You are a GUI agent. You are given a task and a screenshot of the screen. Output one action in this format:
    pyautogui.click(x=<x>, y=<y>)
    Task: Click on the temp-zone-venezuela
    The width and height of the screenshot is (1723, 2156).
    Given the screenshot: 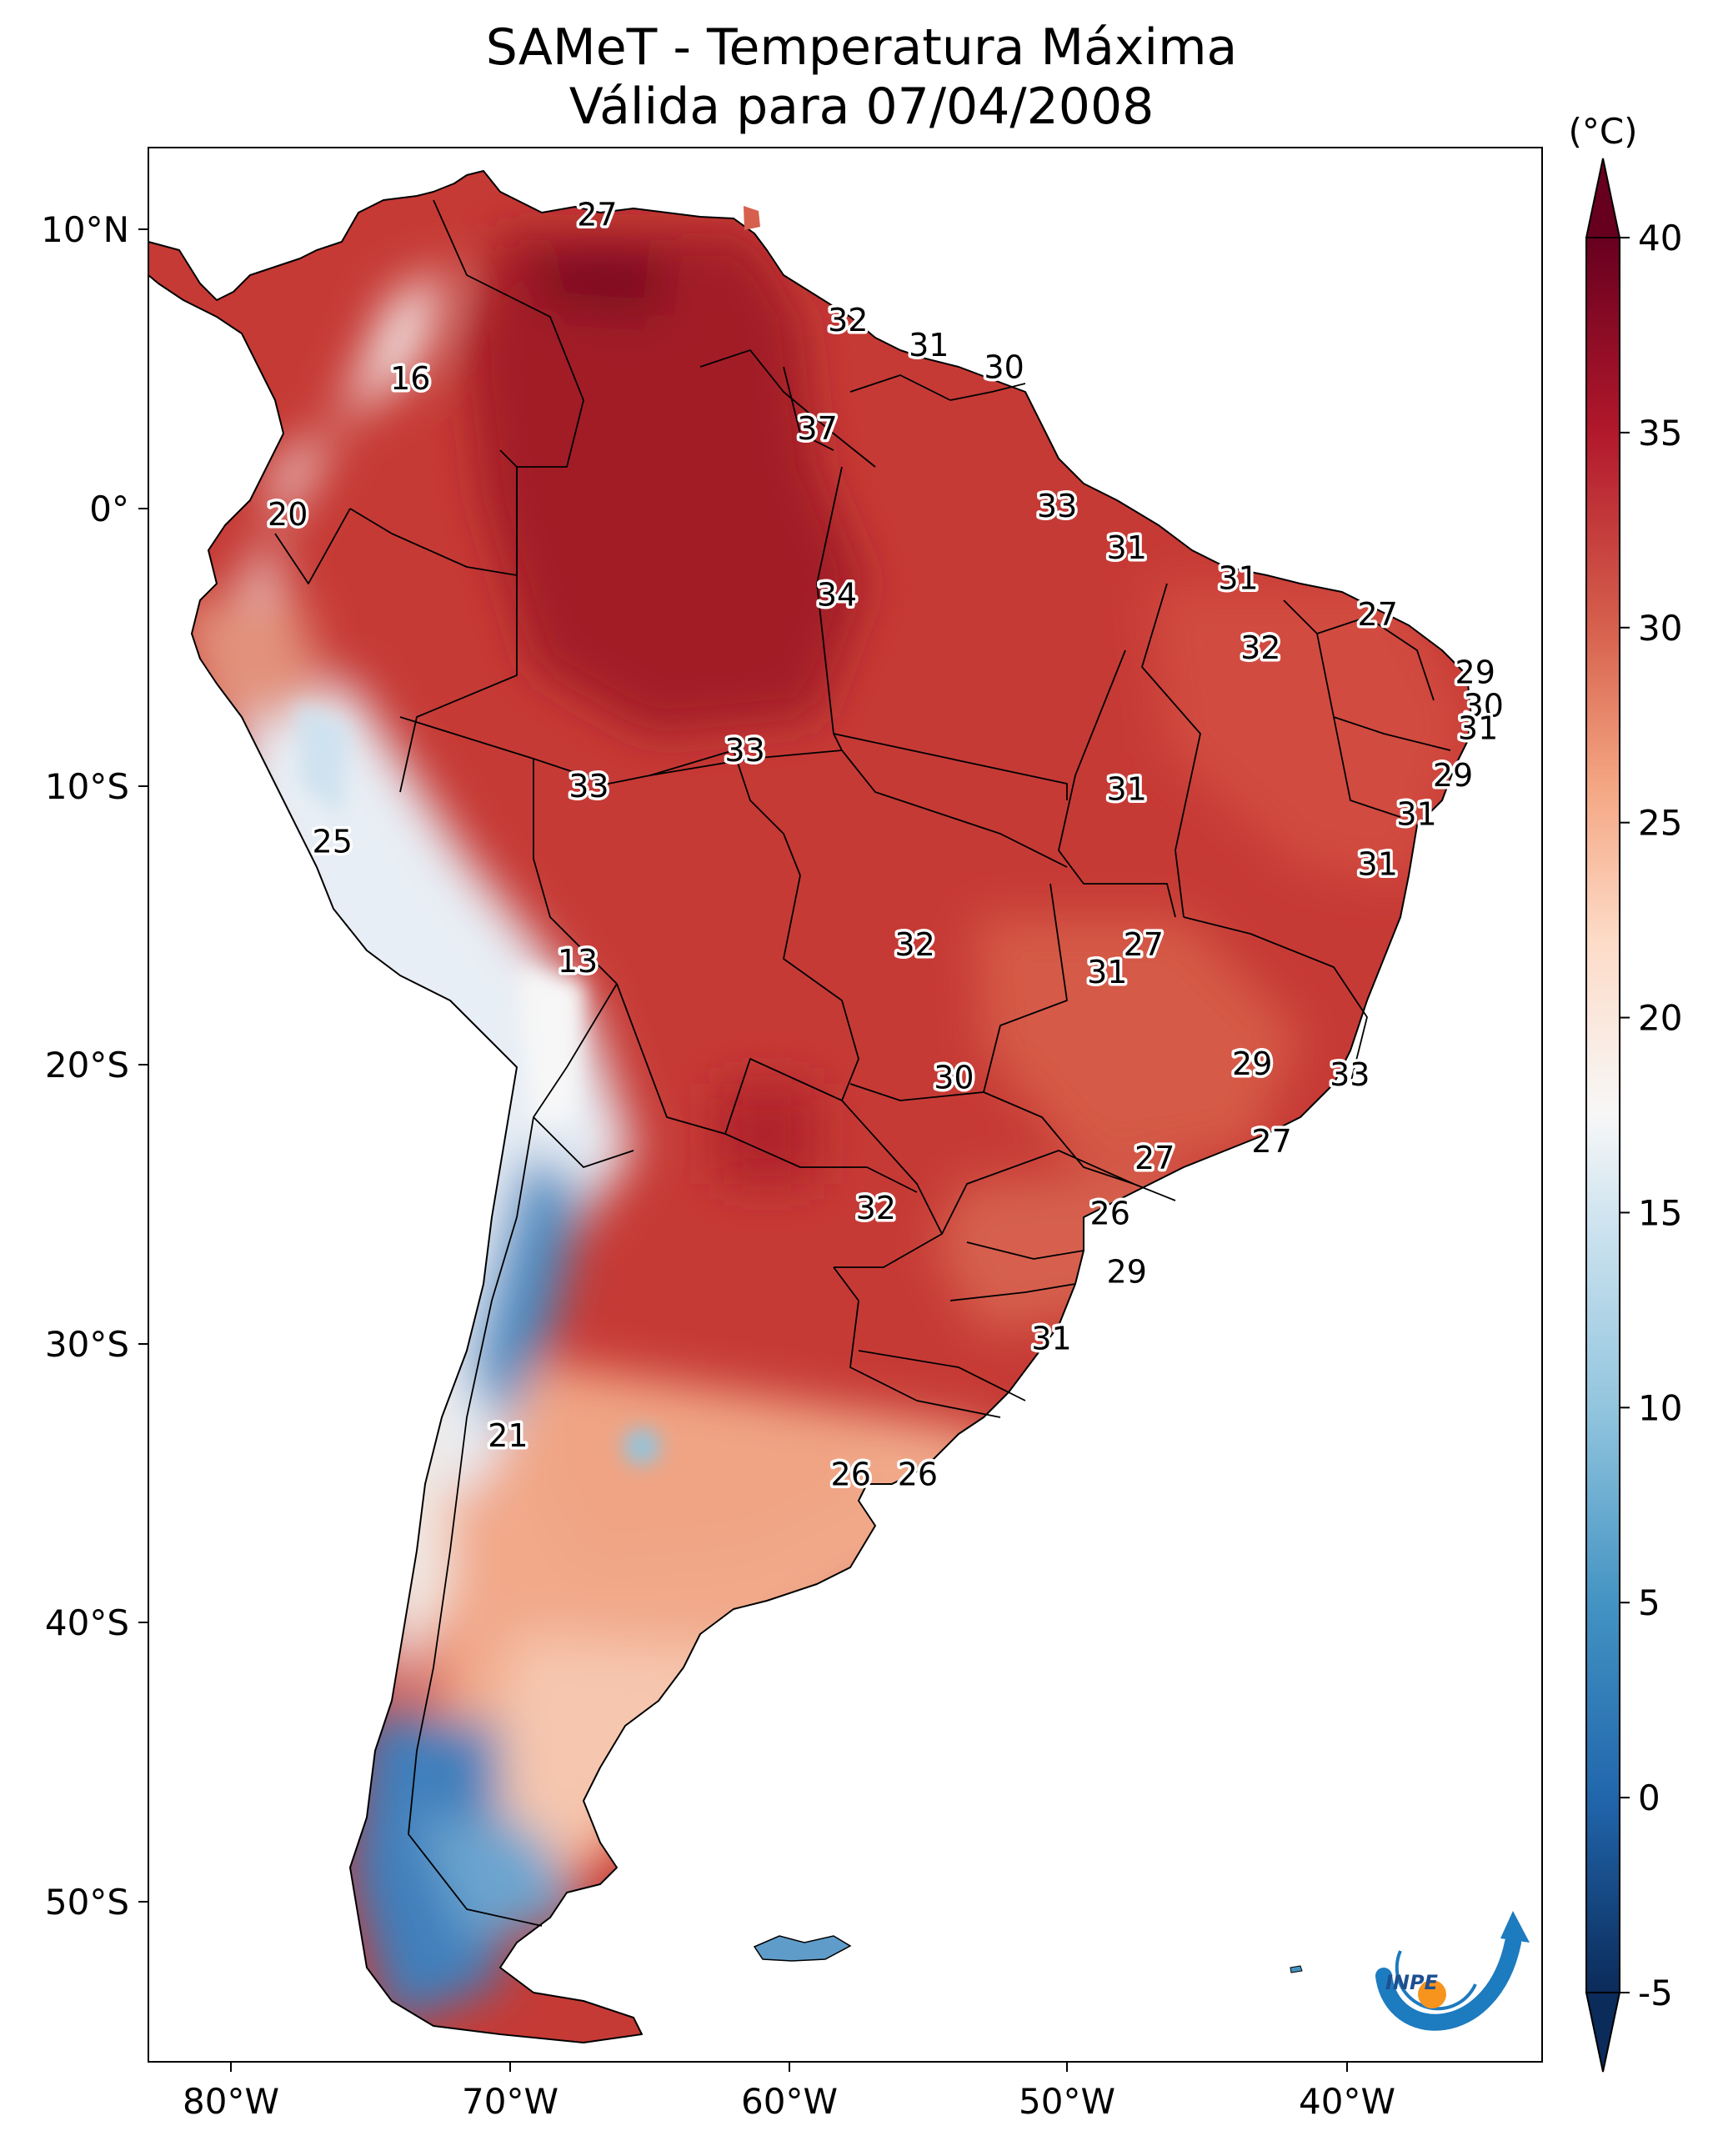 What is the action you would take?
    pyautogui.click(x=600, y=283)
    